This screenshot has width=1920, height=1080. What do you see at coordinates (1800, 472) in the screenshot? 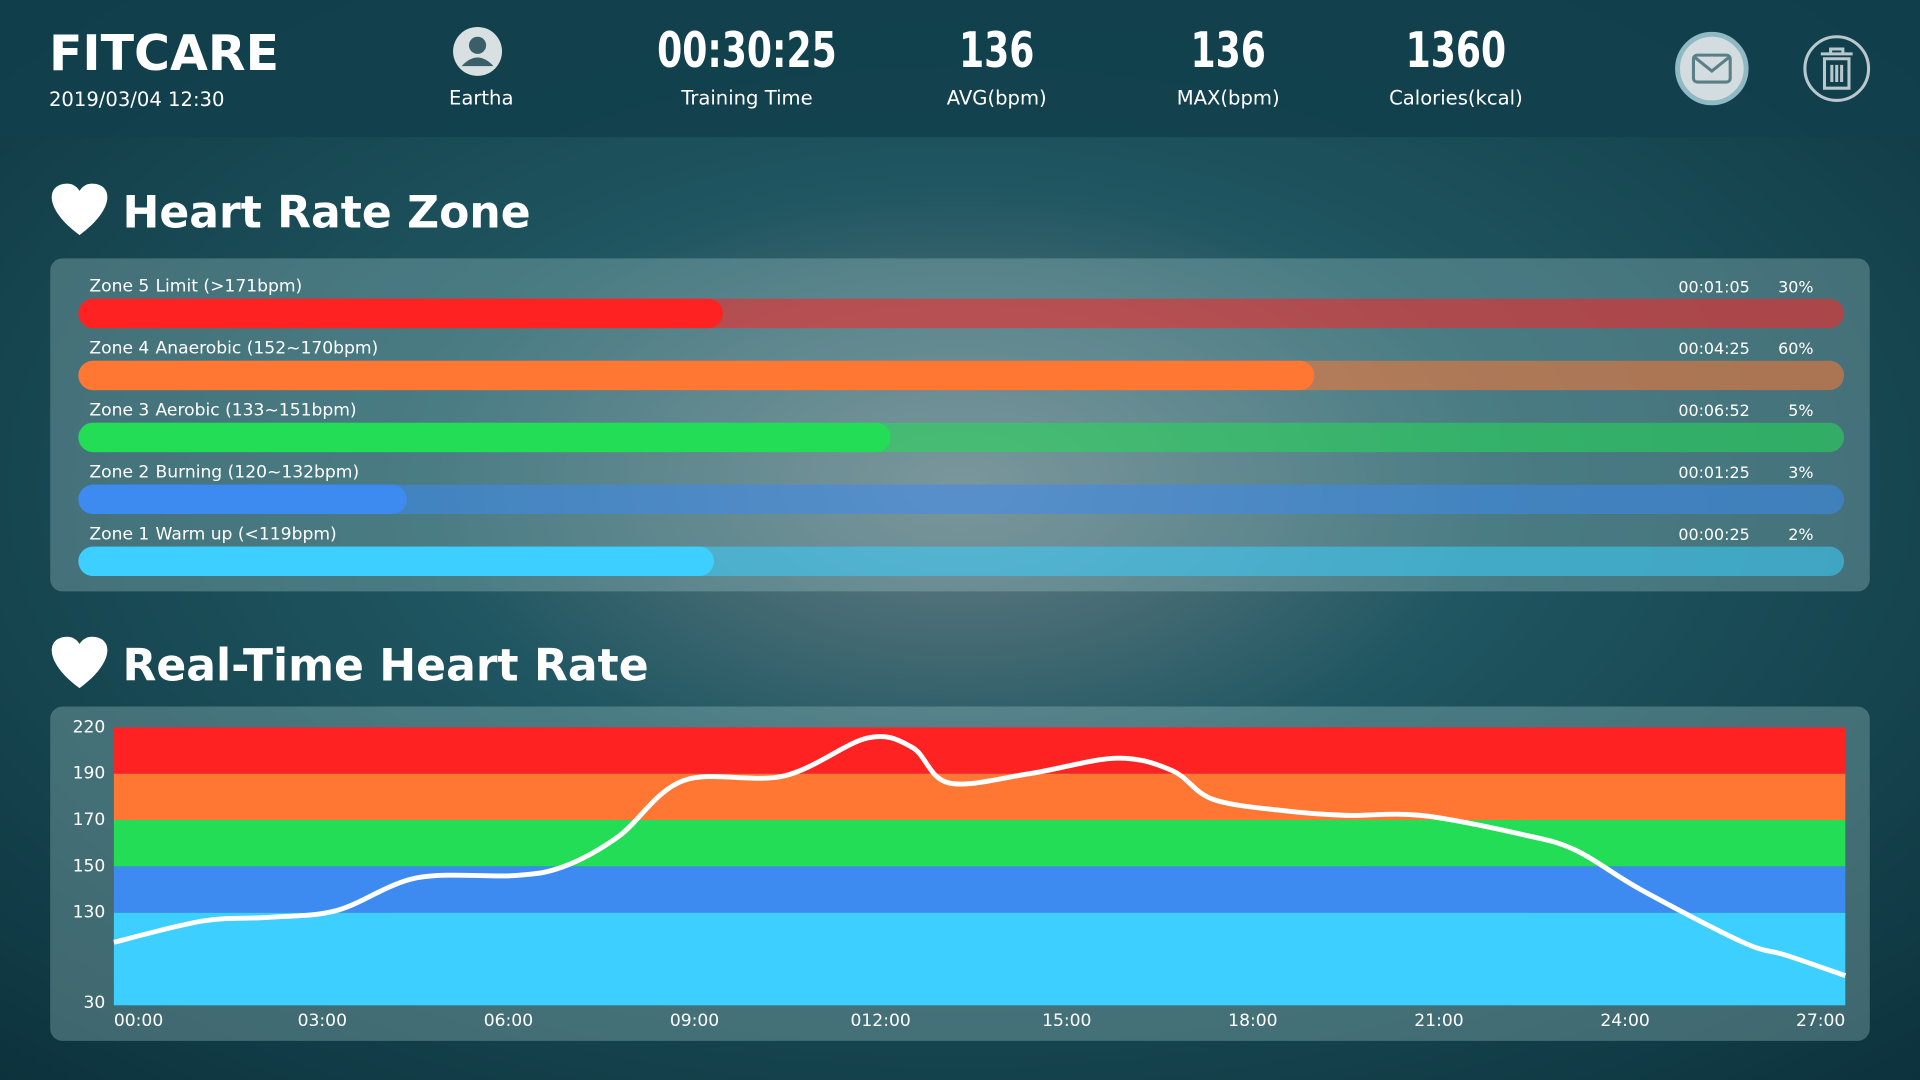
I see `zone-percent: 3%` at bounding box center [1800, 472].